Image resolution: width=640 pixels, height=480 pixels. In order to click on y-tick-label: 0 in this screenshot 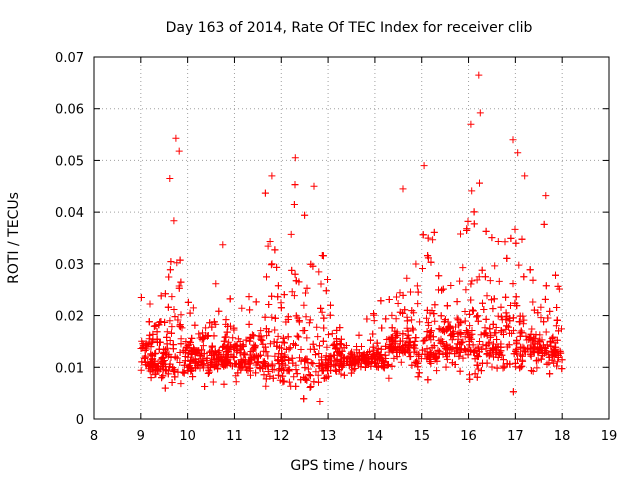, I will do `click(80, 420)`.